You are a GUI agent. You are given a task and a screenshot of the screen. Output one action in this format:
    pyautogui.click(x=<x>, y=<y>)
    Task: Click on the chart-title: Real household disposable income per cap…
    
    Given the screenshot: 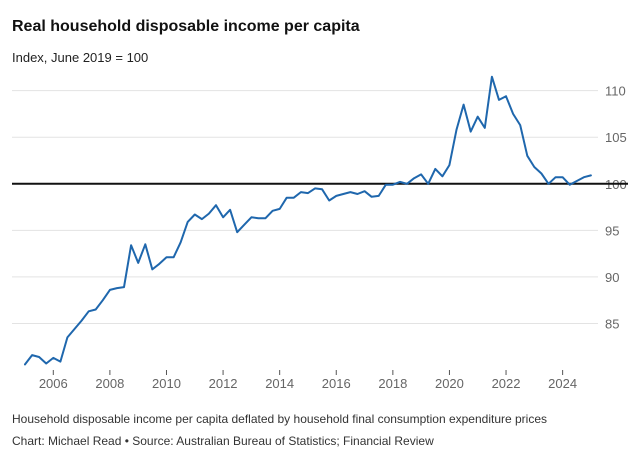 What is the action you would take?
    pyautogui.click(x=186, y=26)
    